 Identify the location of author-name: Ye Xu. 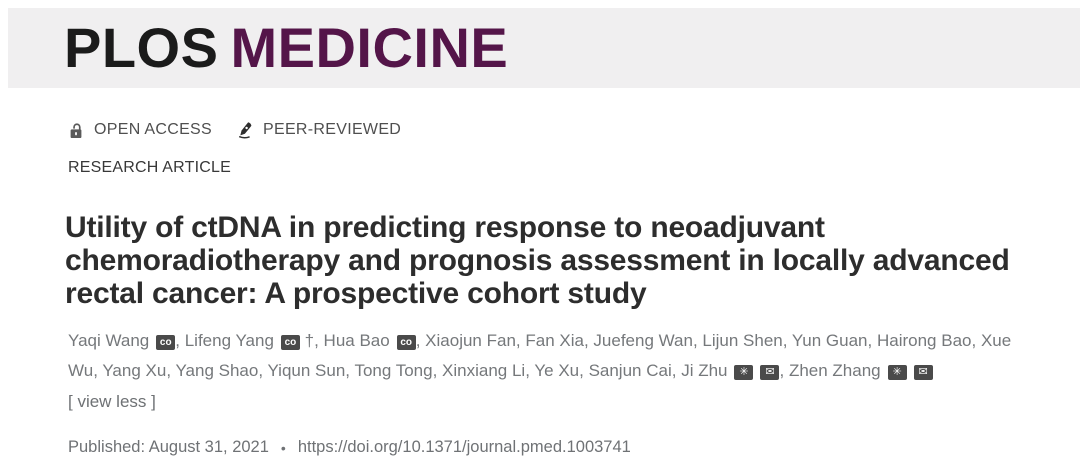
(557, 370).